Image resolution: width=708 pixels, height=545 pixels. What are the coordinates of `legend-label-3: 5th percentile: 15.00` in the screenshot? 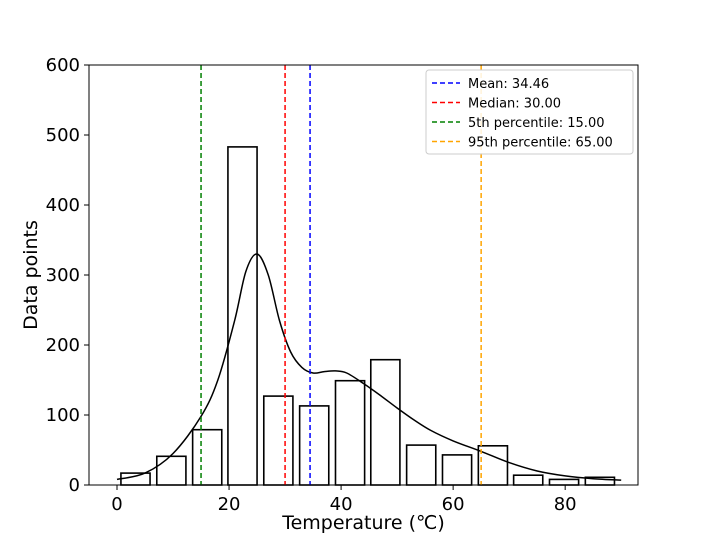 It's located at (536, 123).